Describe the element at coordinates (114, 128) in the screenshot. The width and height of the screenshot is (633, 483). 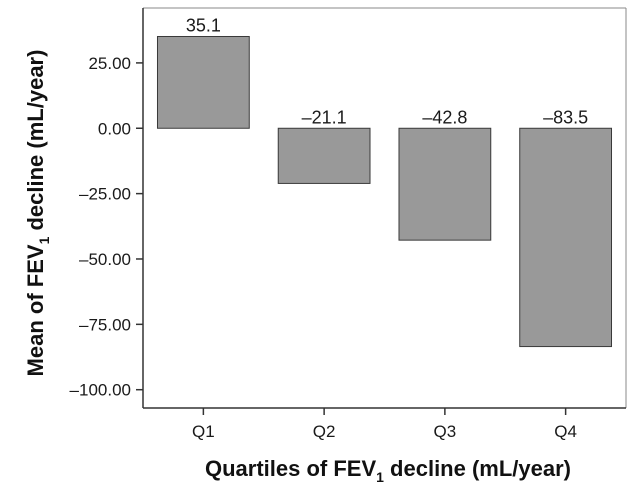
I see `y-tick-label: 0.00` at that location.